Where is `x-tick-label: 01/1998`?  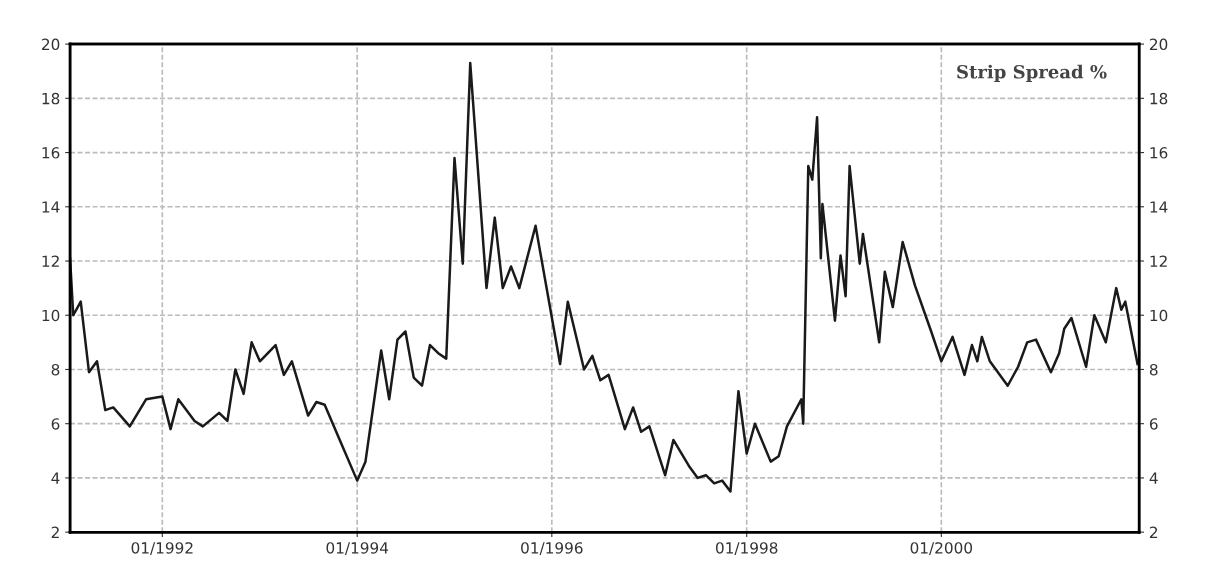 x-tick-label: 01/1998 is located at coordinates (746, 548).